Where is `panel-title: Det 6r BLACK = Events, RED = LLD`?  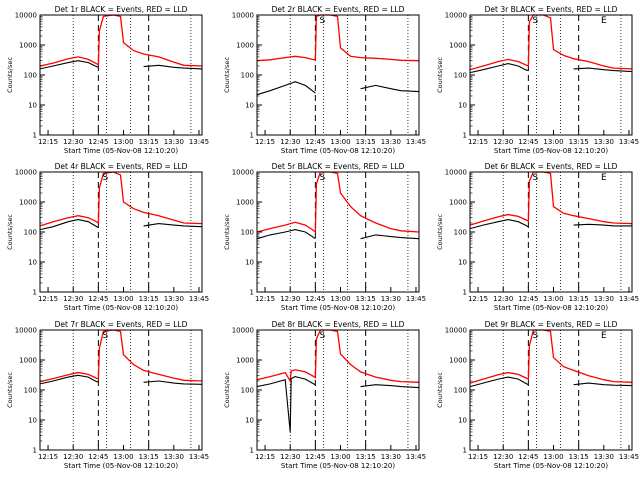 panel-title: Det 6r BLACK = Events, RED = LLD is located at coordinates (551, 166).